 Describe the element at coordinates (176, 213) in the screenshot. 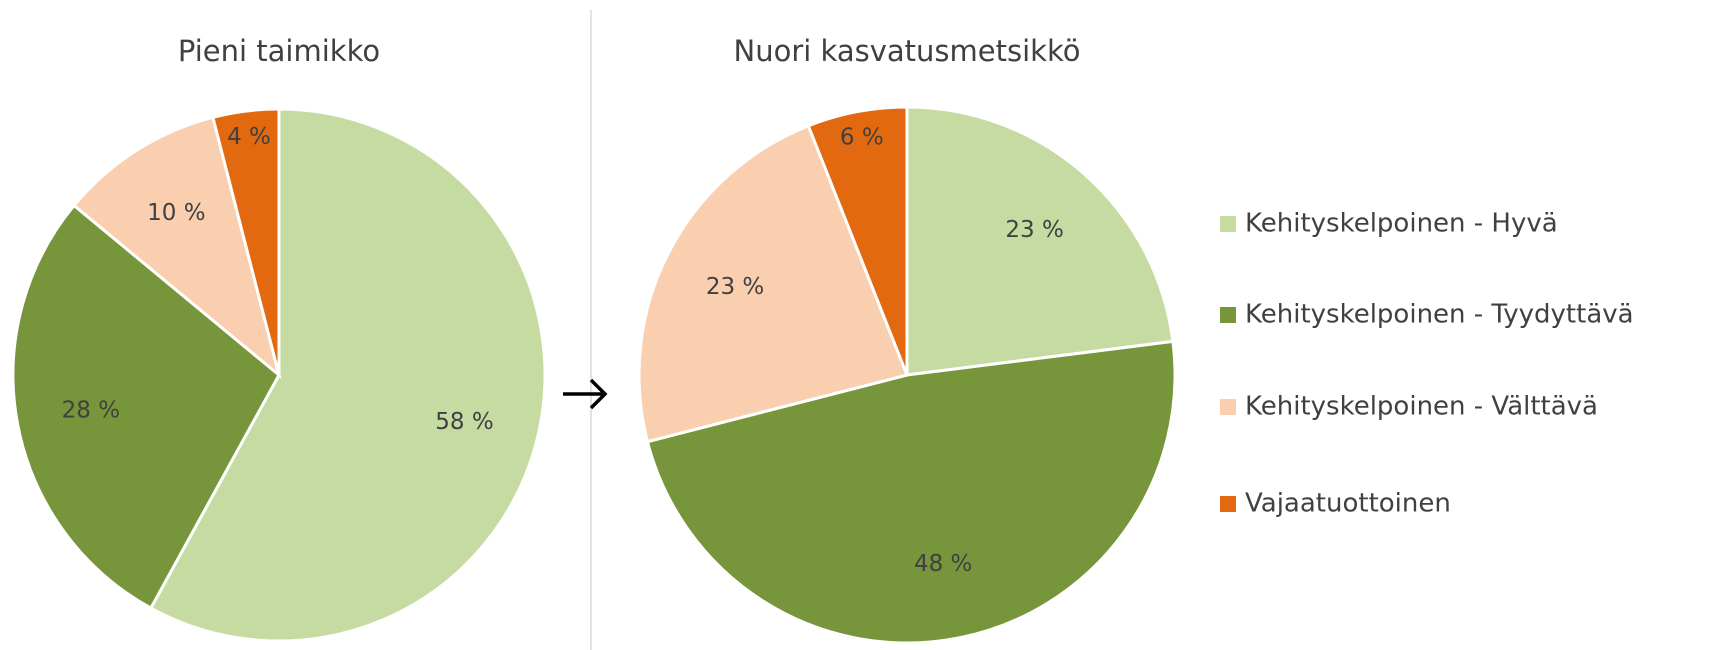

I see `data-label: 10 %` at that location.